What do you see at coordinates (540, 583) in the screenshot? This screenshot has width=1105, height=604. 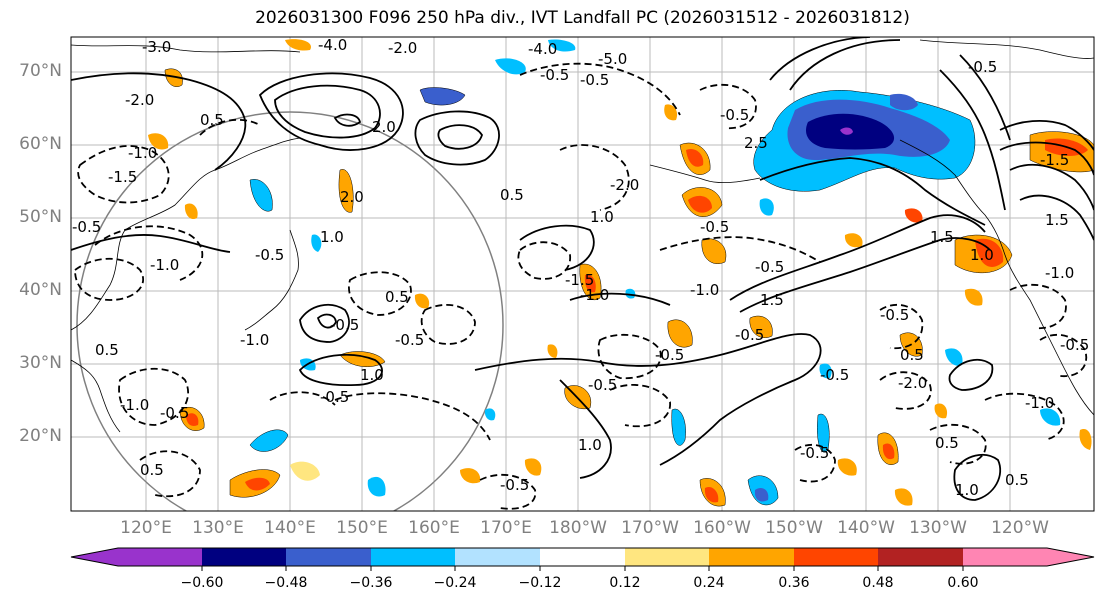 I see `colorbar-tick-label: −0.12` at bounding box center [540, 583].